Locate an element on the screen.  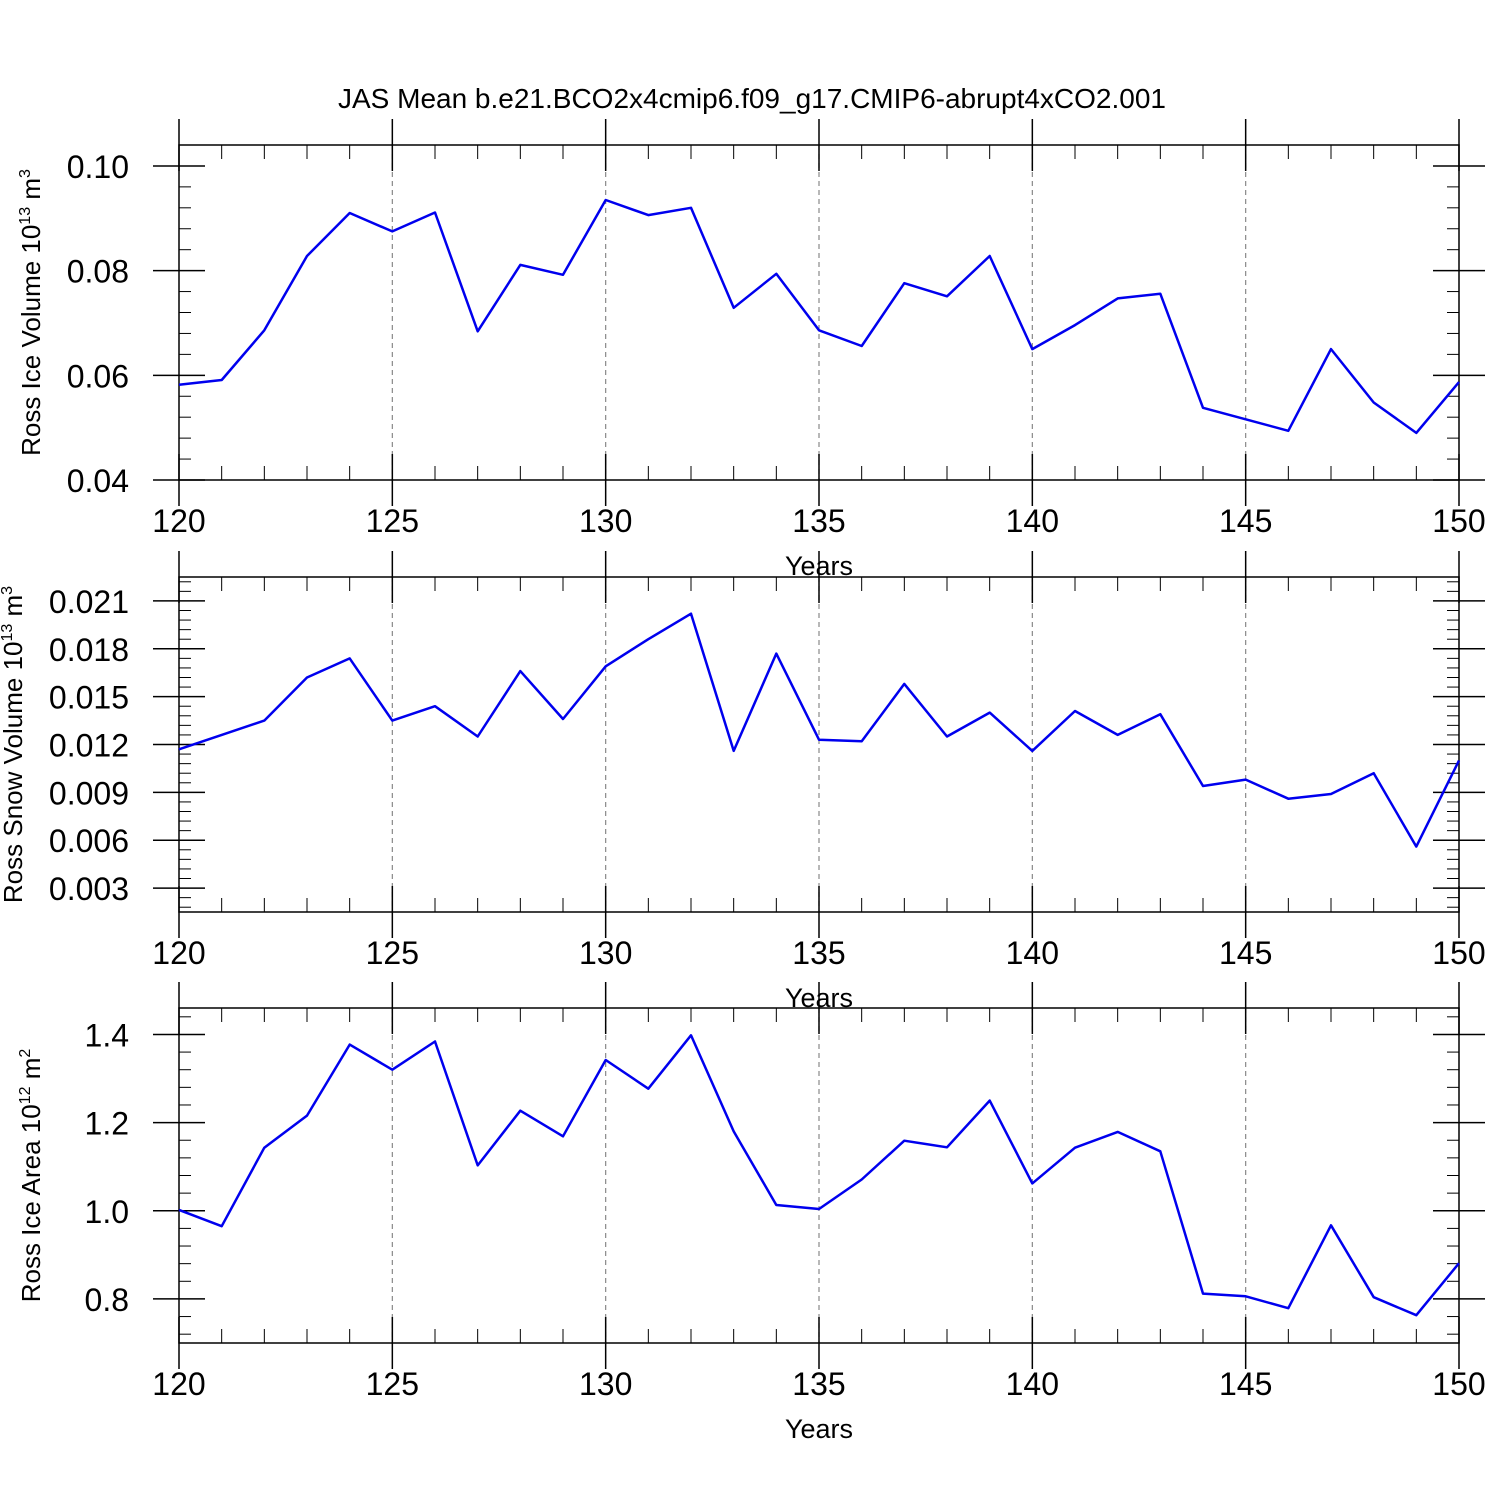
y-axis-label: Ross Ice Area 1012 m2 is located at coordinates (31, 1176).